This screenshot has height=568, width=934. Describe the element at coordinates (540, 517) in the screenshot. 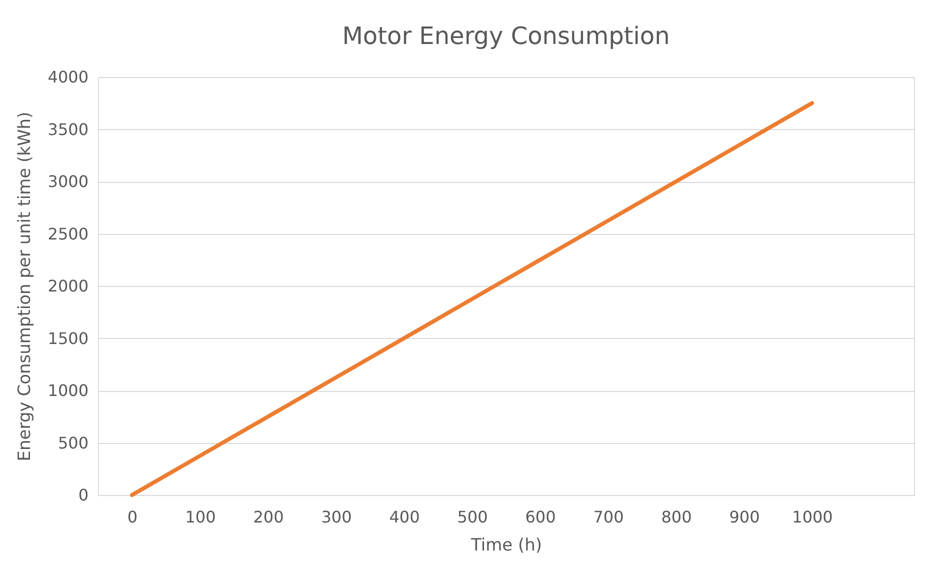

I see `x-tick-label: 600` at that location.